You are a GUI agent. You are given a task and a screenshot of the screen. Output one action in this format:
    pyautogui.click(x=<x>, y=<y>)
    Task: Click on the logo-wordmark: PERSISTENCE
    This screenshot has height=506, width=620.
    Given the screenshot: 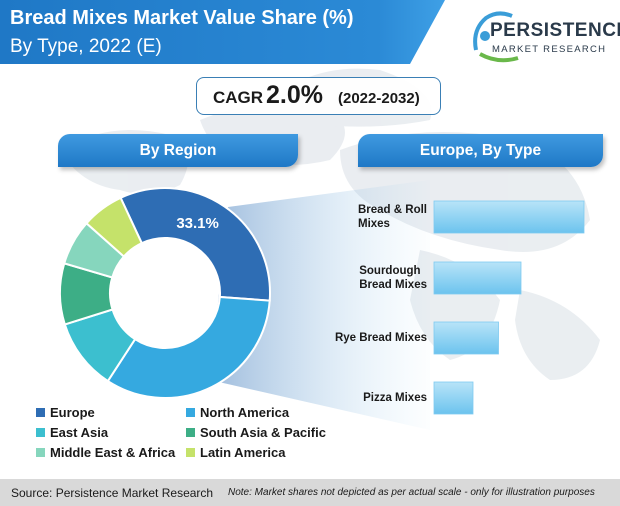 What is the action you would take?
    pyautogui.click(x=555, y=30)
    